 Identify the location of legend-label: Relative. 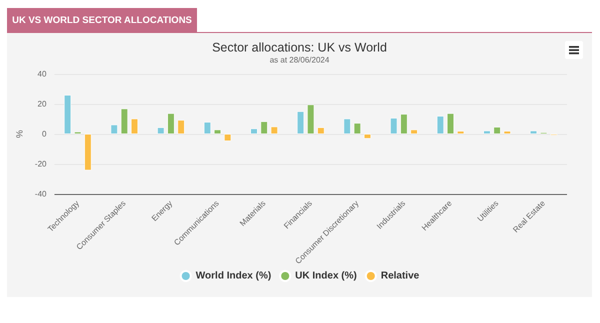
(400, 276).